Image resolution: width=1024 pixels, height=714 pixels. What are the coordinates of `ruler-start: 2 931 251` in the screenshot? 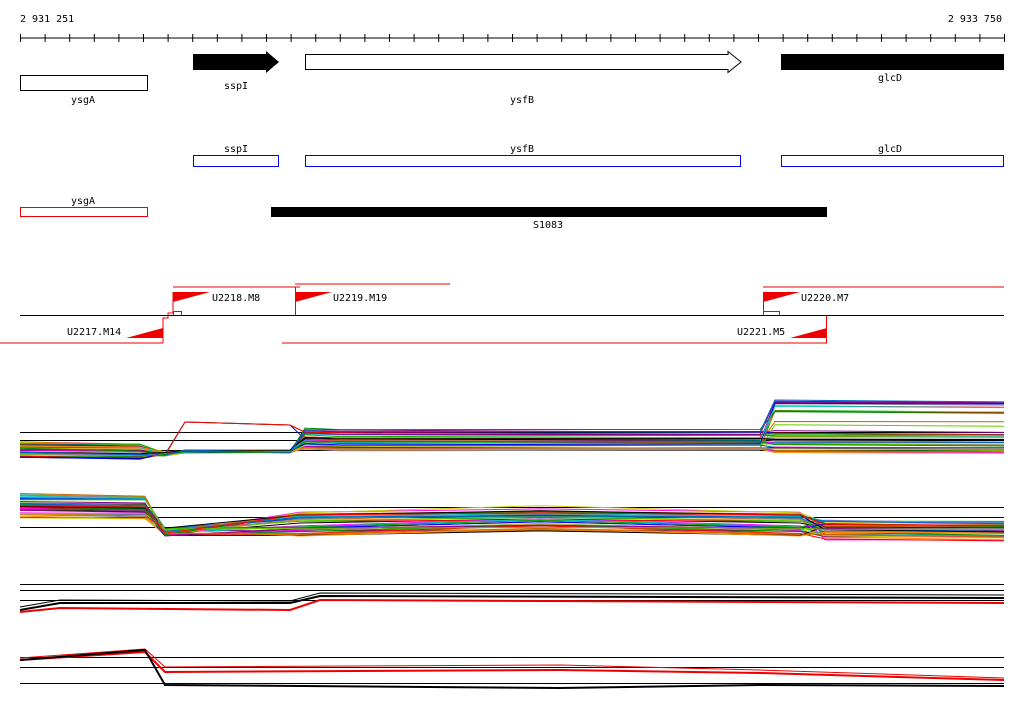 It's located at (47, 19).